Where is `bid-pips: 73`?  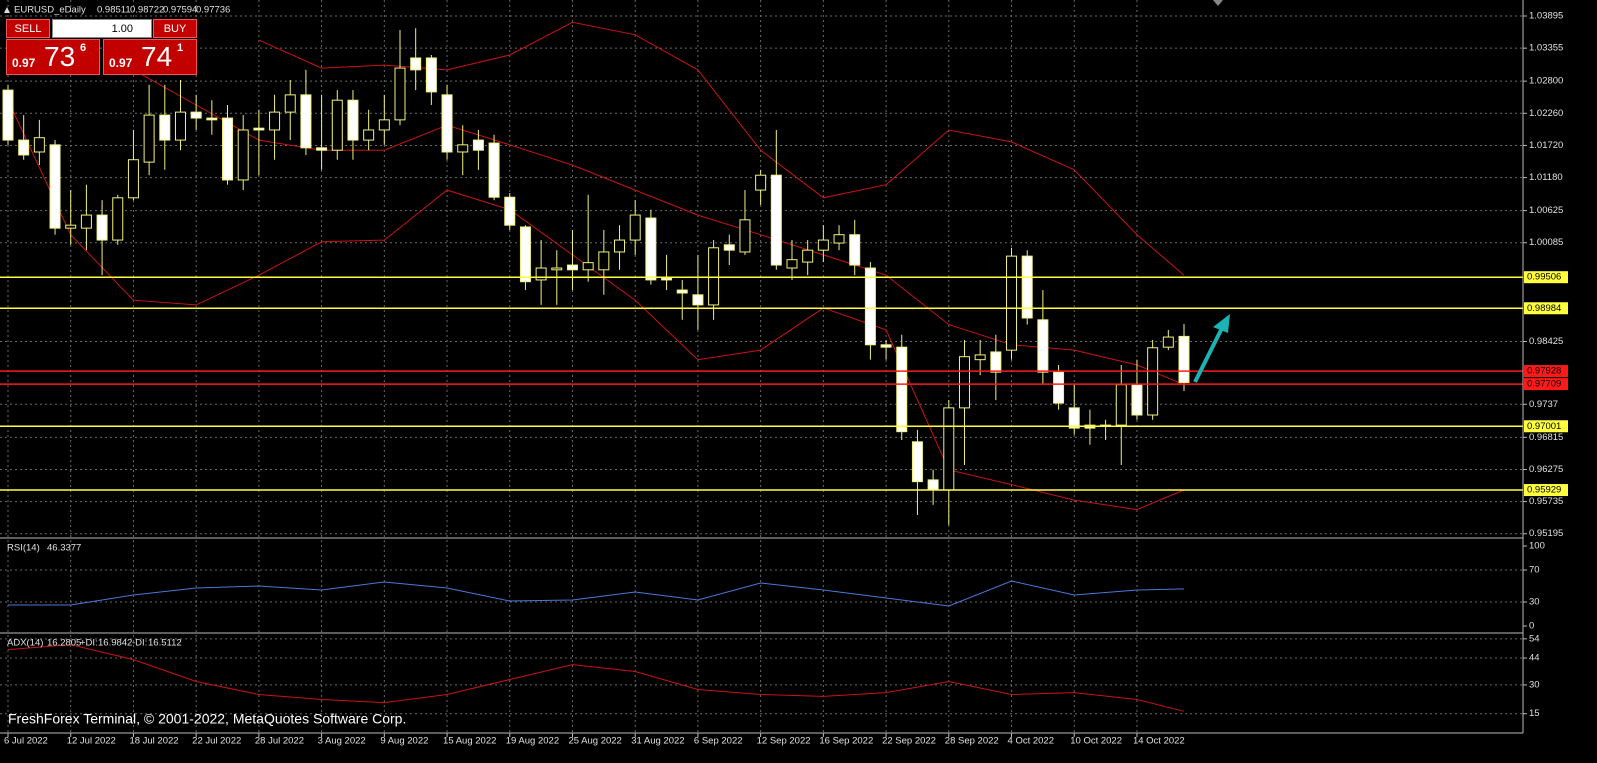 bid-pips: 73 is located at coordinates (60, 56).